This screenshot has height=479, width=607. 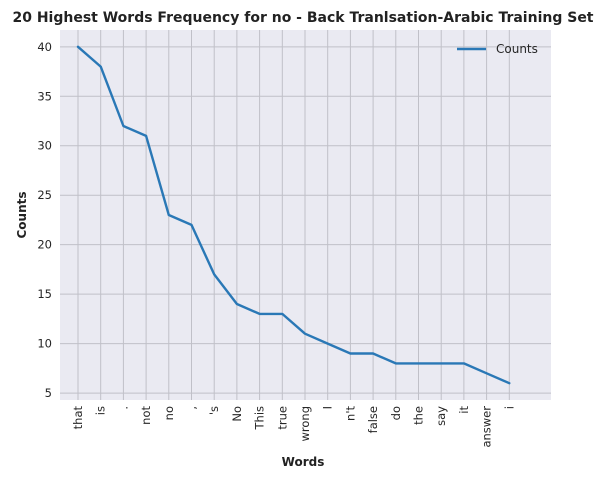 I want to click on x-tick-label: is, so click(x=101, y=410).